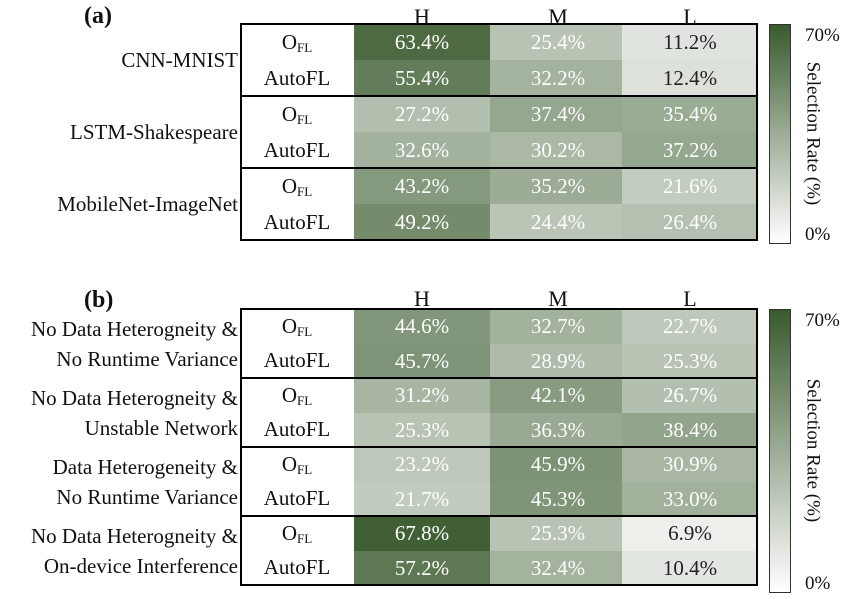 The height and width of the screenshot is (599, 850). What do you see at coordinates (422, 464) in the screenshot?
I see `heatmap-cell: 23.2%` at bounding box center [422, 464].